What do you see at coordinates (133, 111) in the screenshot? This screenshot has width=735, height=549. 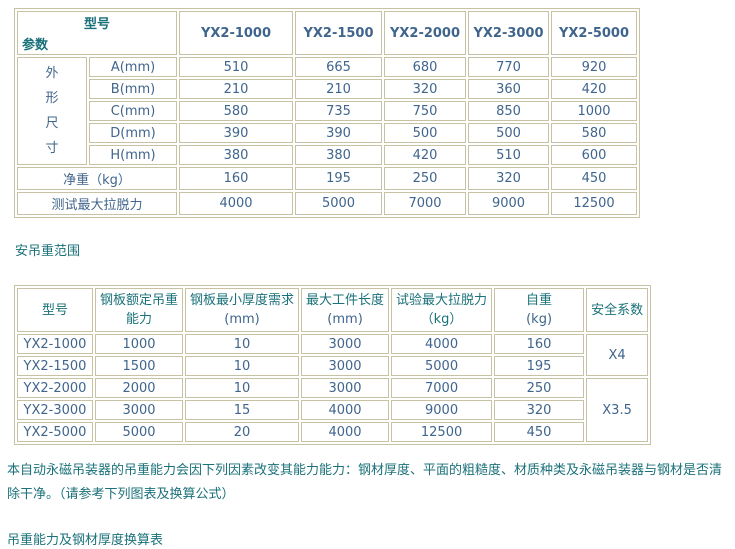 I see `row-label: C(mm)` at bounding box center [133, 111].